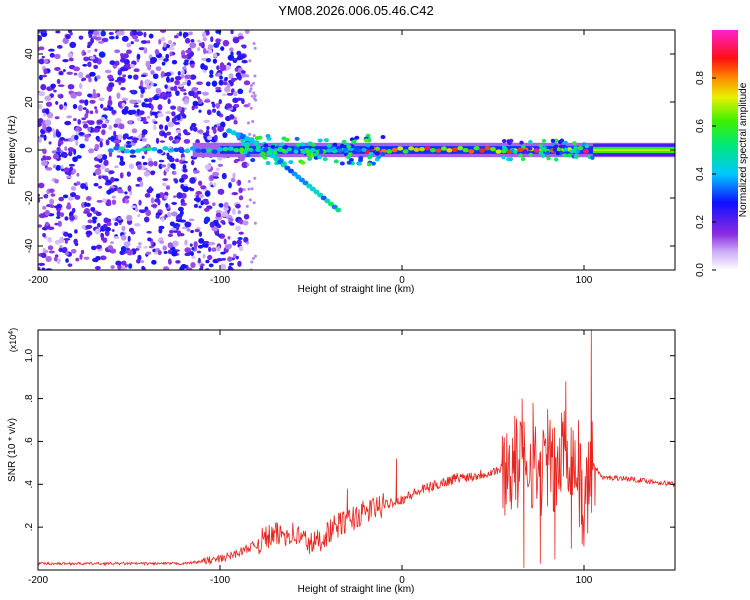 The height and width of the screenshot is (600, 750). I want to click on colorbar-tick-label: 0.6, so click(700, 126).